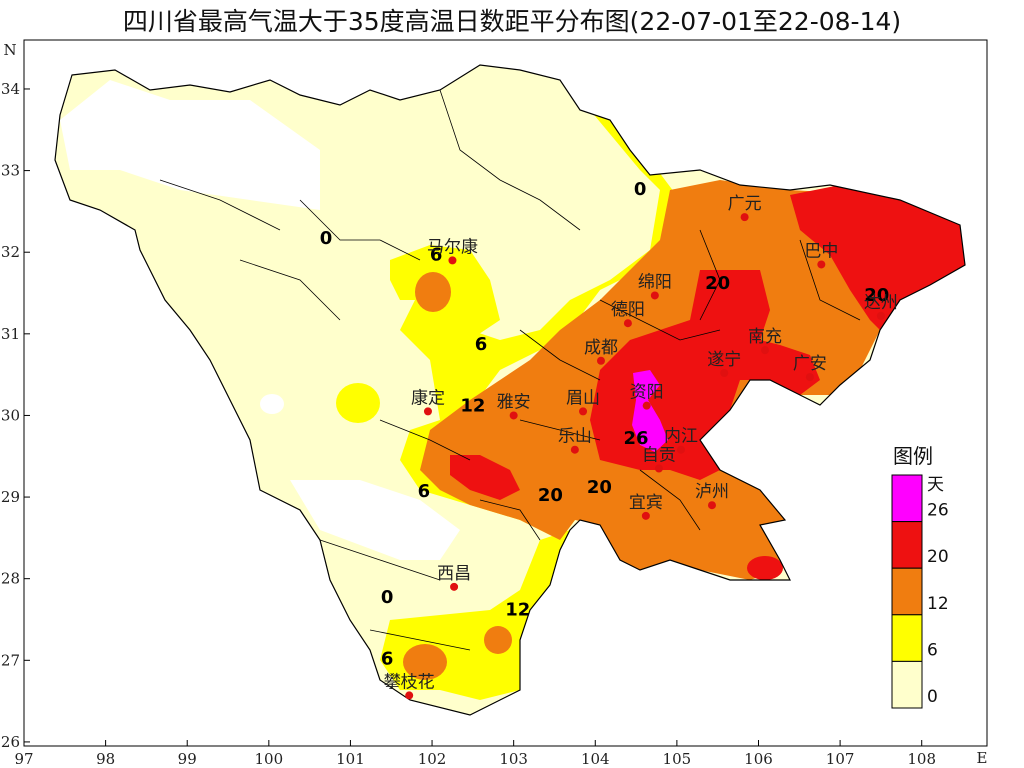 This screenshot has width=1024, height=768. I want to click on region-class-20-southeast, so click(765, 568).